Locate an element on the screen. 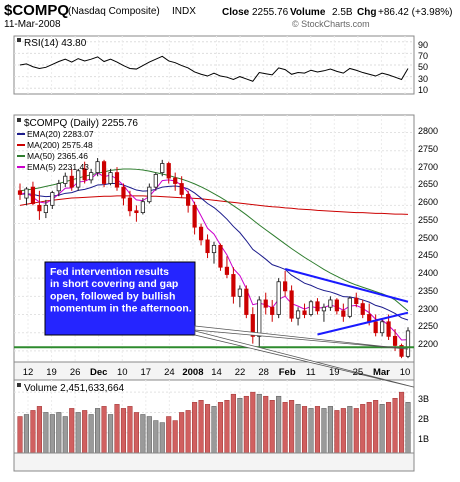 The width and height of the screenshot is (460, 482). rsi-tick: 70 is located at coordinates (423, 56).